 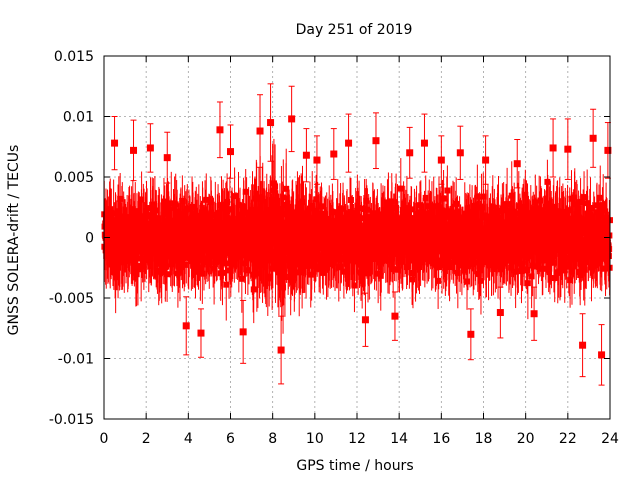 What do you see at coordinates (76, 360) in the screenshot?
I see `y-tick-label: -0.01` at bounding box center [76, 360].